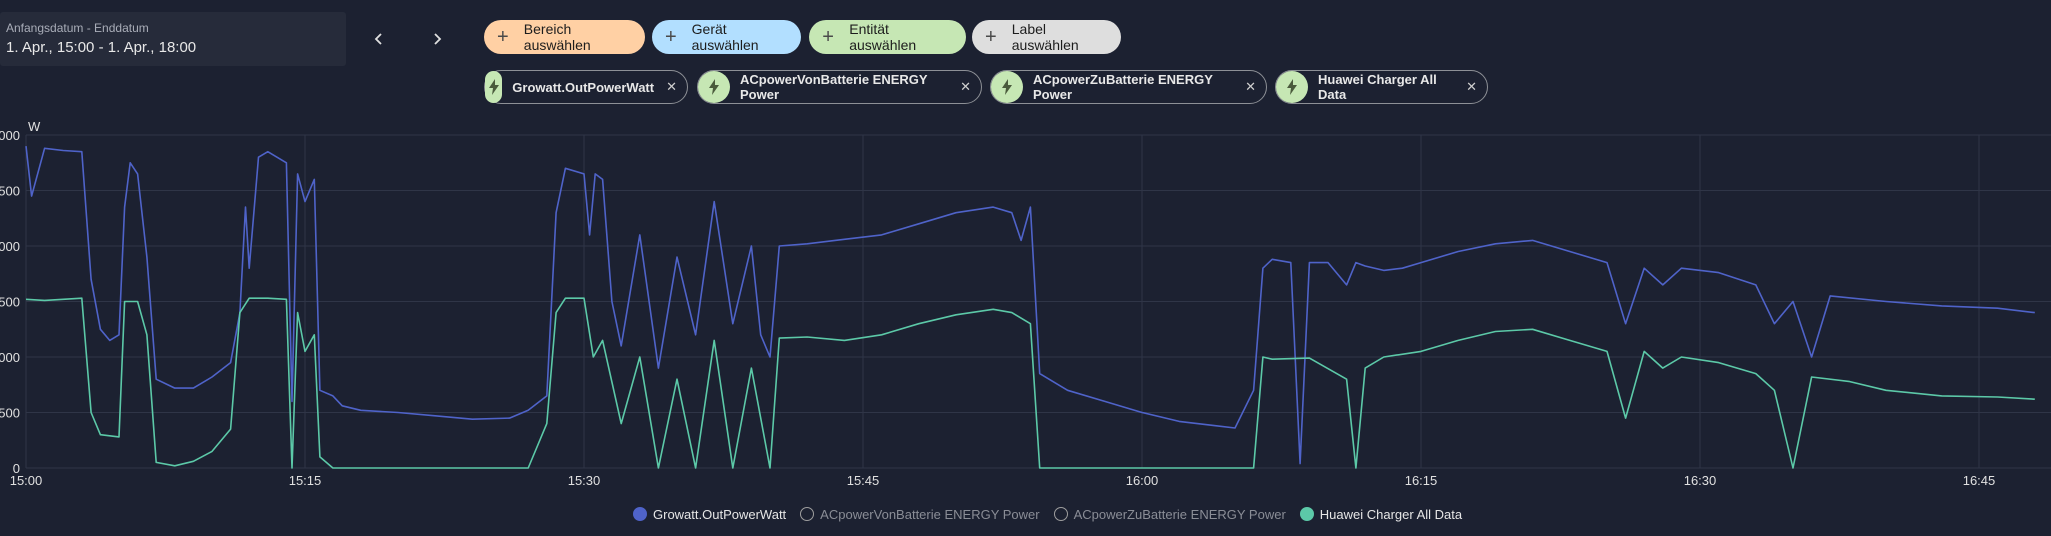 The height and width of the screenshot is (536, 2051). I want to click on y-axis-unit-label: W, so click(34, 126).